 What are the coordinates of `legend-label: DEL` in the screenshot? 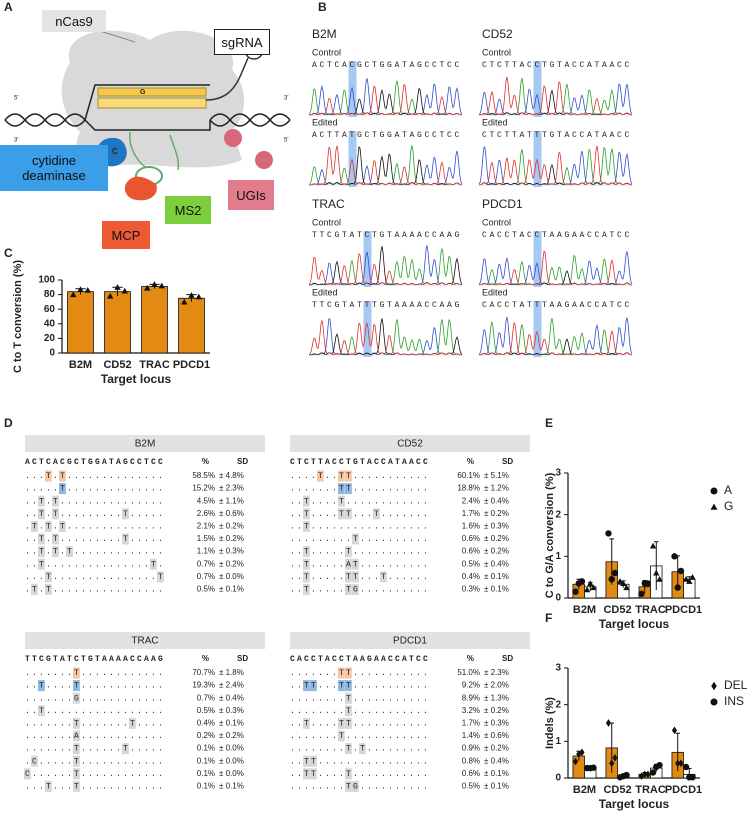 It's located at (735, 685).